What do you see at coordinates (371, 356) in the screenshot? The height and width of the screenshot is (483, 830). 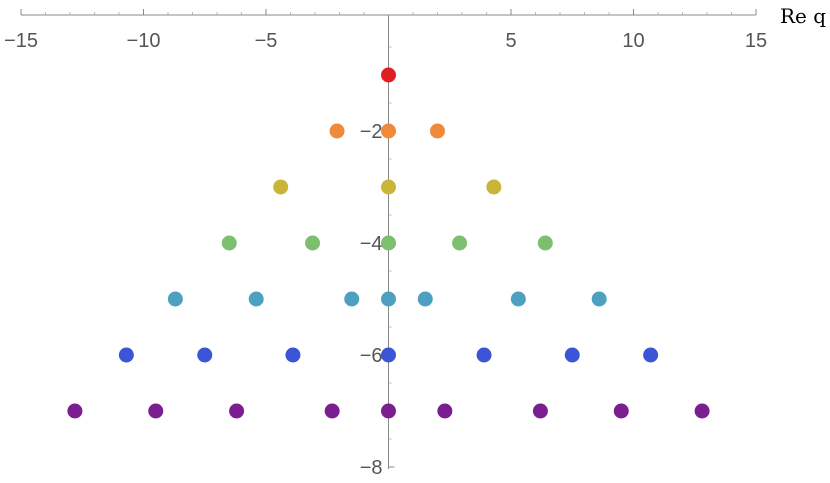 I see `y-tick-label: −6` at bounding box center [371, 356].